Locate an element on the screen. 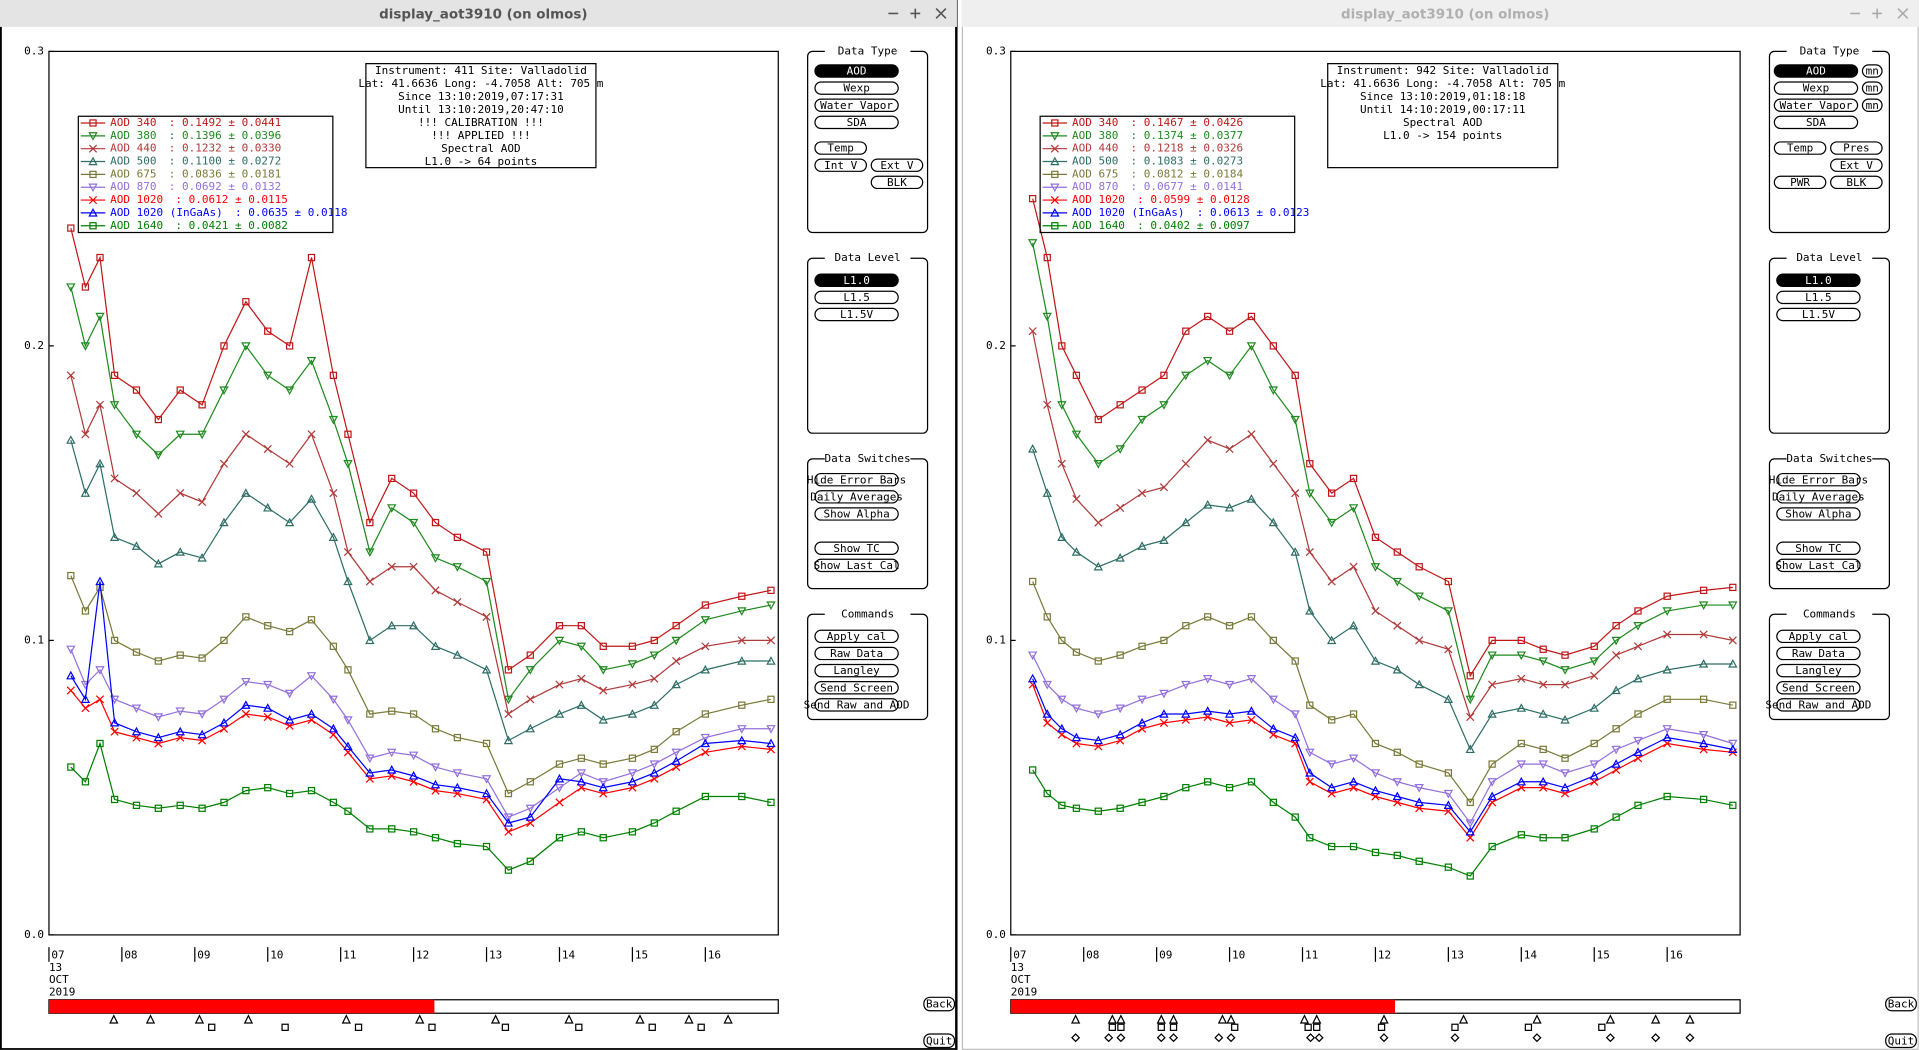 The width and height of the screenshot is (1920, 1050). button-label: BLK is located at coordinates (1856, 182).